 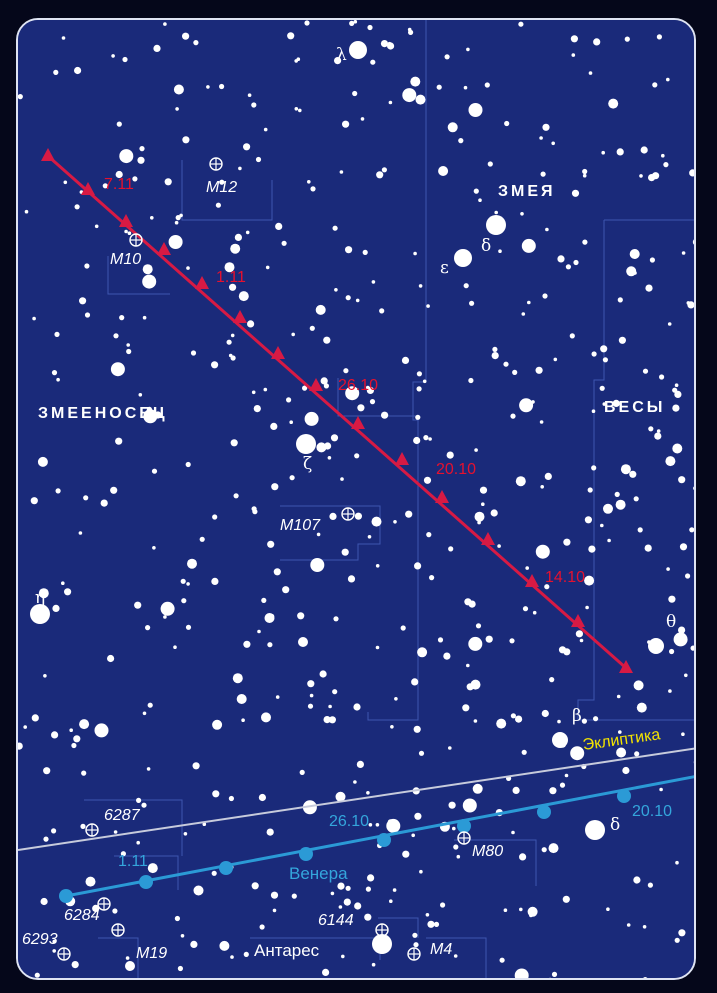 I want to click on boundary-line, so click(x=495, y=862).